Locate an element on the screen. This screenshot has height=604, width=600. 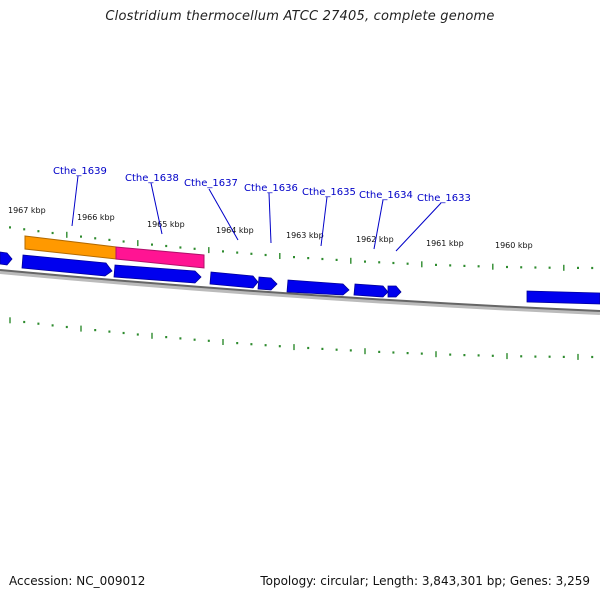
gene-label-cthe-1636: Cthe_1636 is located at coordinates (271, 188).